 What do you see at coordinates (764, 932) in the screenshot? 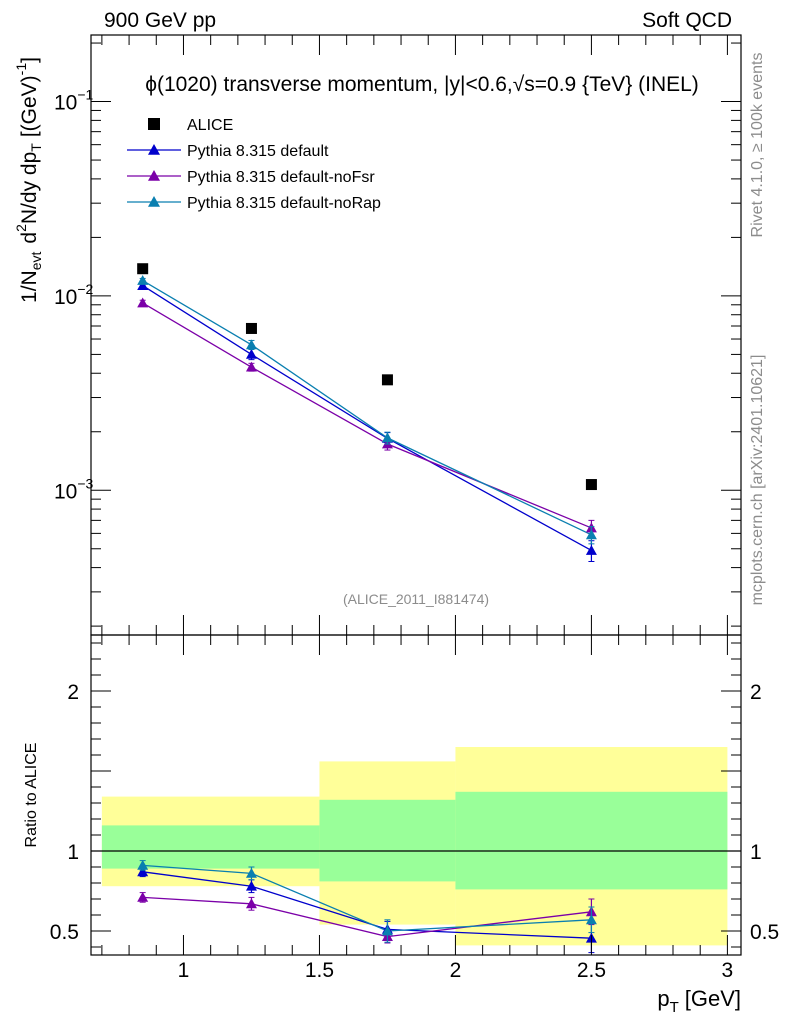
I see `ratio-y-tick-label-right: 0.5` at bounding box center [764, 932].